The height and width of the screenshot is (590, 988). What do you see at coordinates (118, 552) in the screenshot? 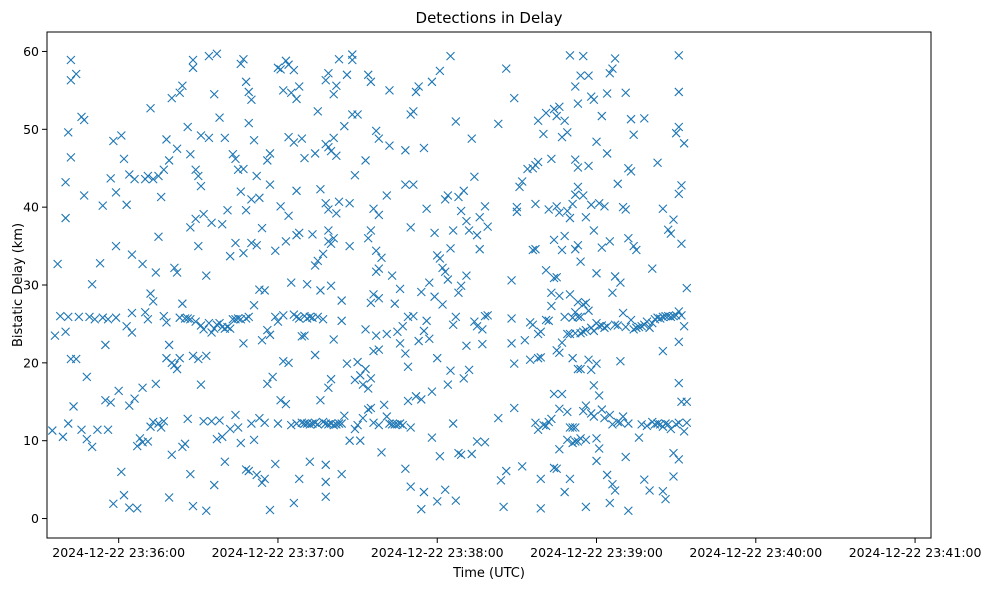
I see `x-tick-label: 2024-12-22 23:36:00` at bounding box center [118, 552].